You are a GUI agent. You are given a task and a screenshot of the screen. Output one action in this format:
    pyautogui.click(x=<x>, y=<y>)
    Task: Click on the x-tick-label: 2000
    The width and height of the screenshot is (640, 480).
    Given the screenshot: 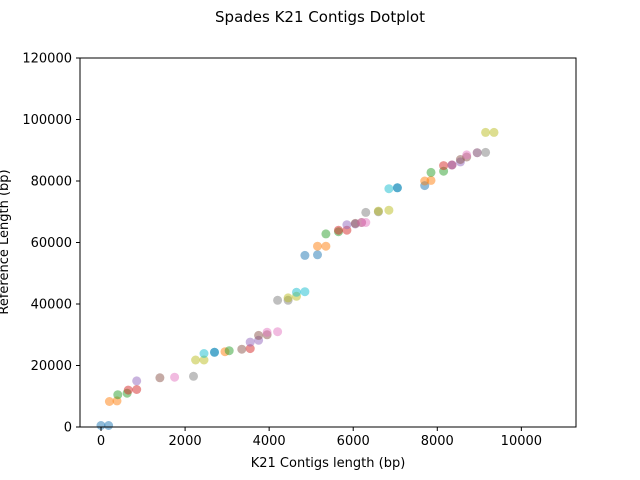 What is the action you would take?
    pyautogui.click(x=185, y=441)
    